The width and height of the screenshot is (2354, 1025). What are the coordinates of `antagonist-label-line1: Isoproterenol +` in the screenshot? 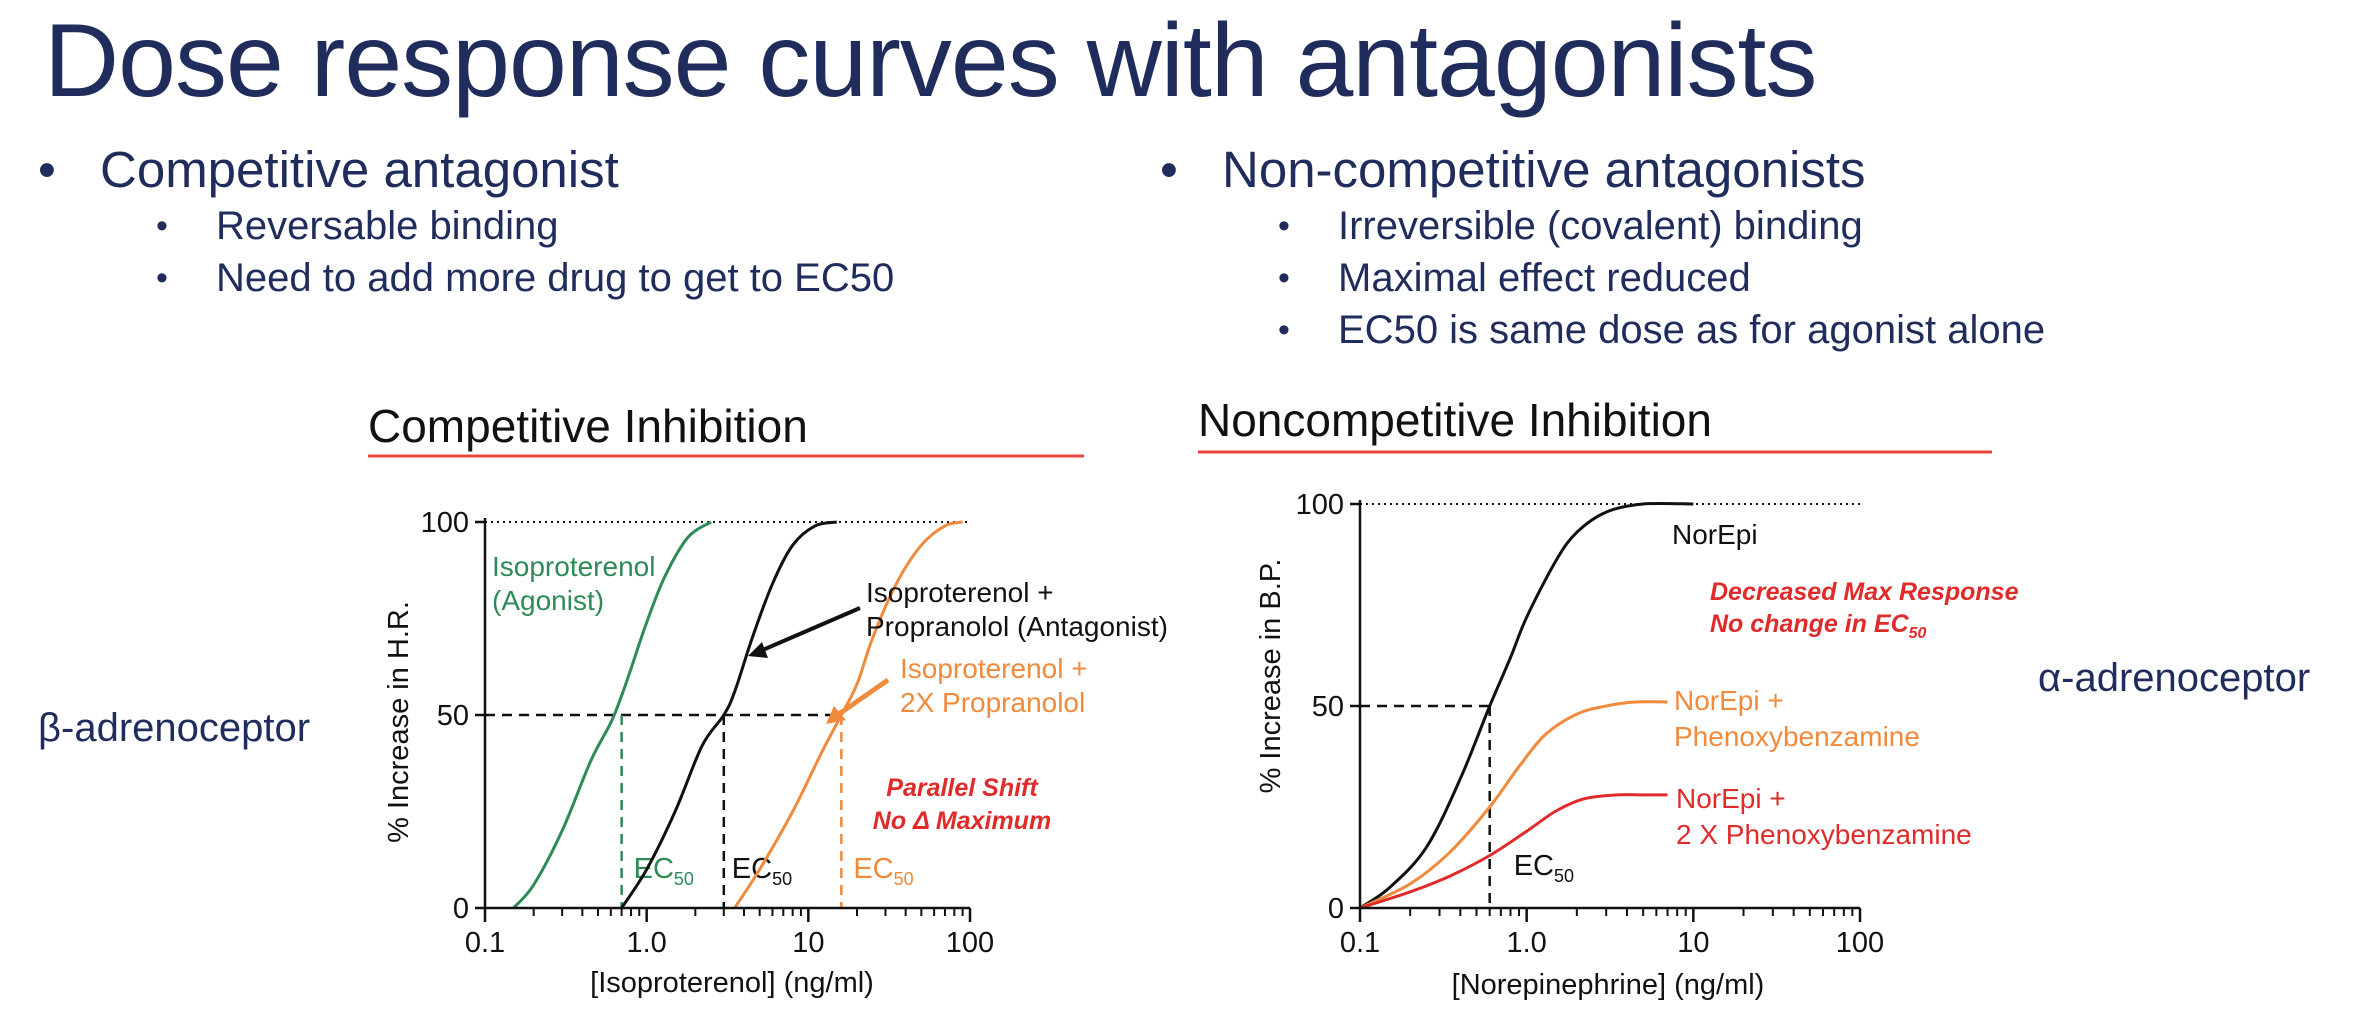 It's located at (960, 592).